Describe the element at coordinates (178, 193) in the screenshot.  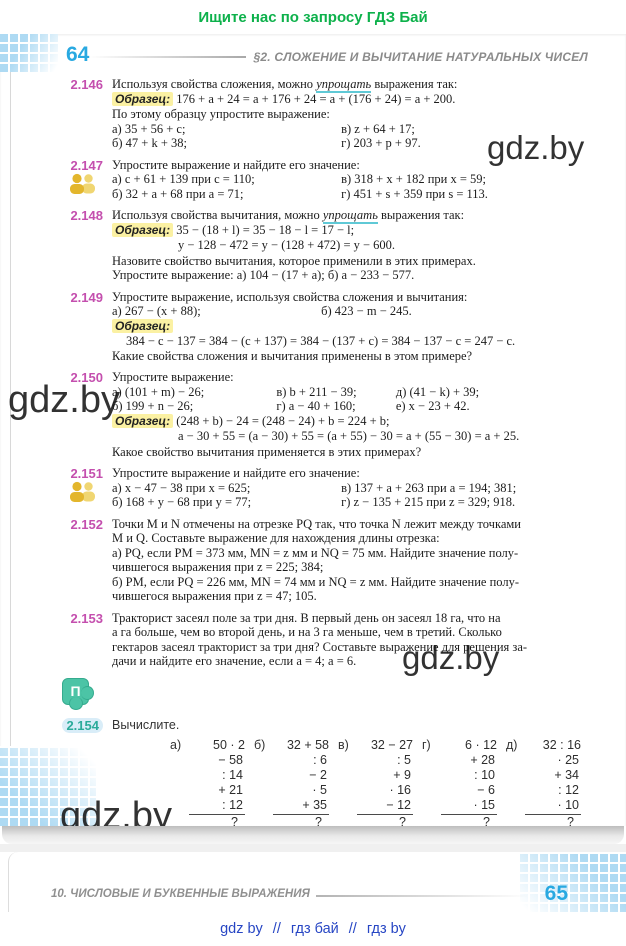
I see `item: б) 32 + a + 68 при a = 71;` at that location.